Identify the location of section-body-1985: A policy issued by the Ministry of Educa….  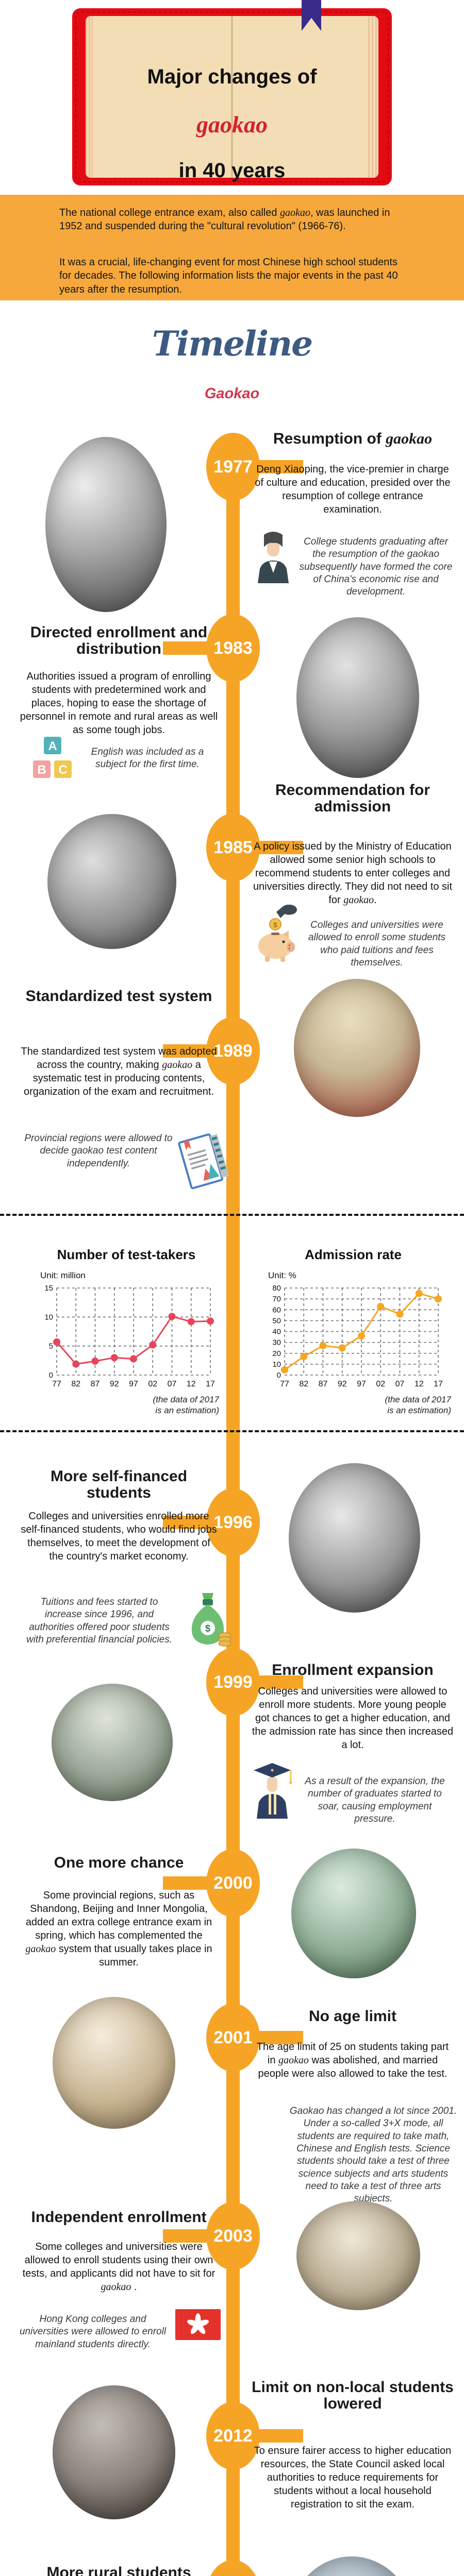
(353, 873).